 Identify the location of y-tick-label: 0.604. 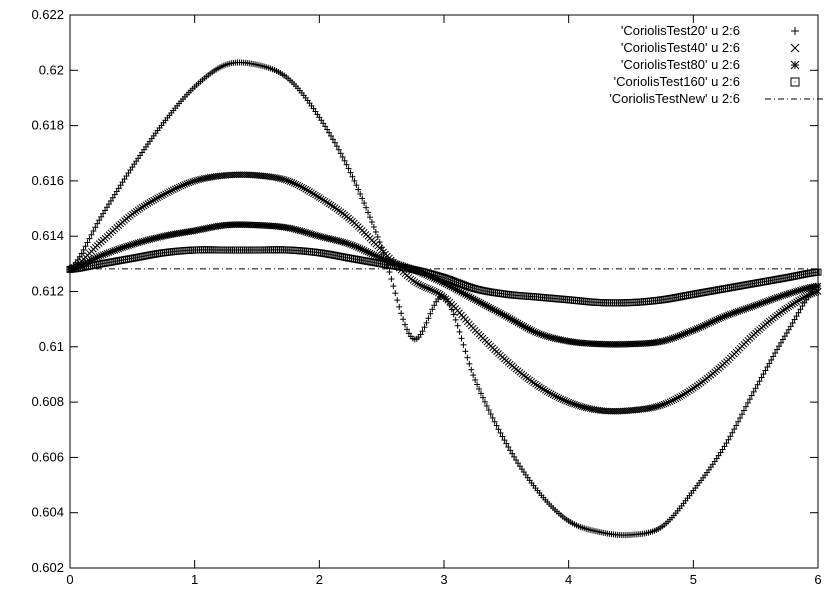
(47, 512).